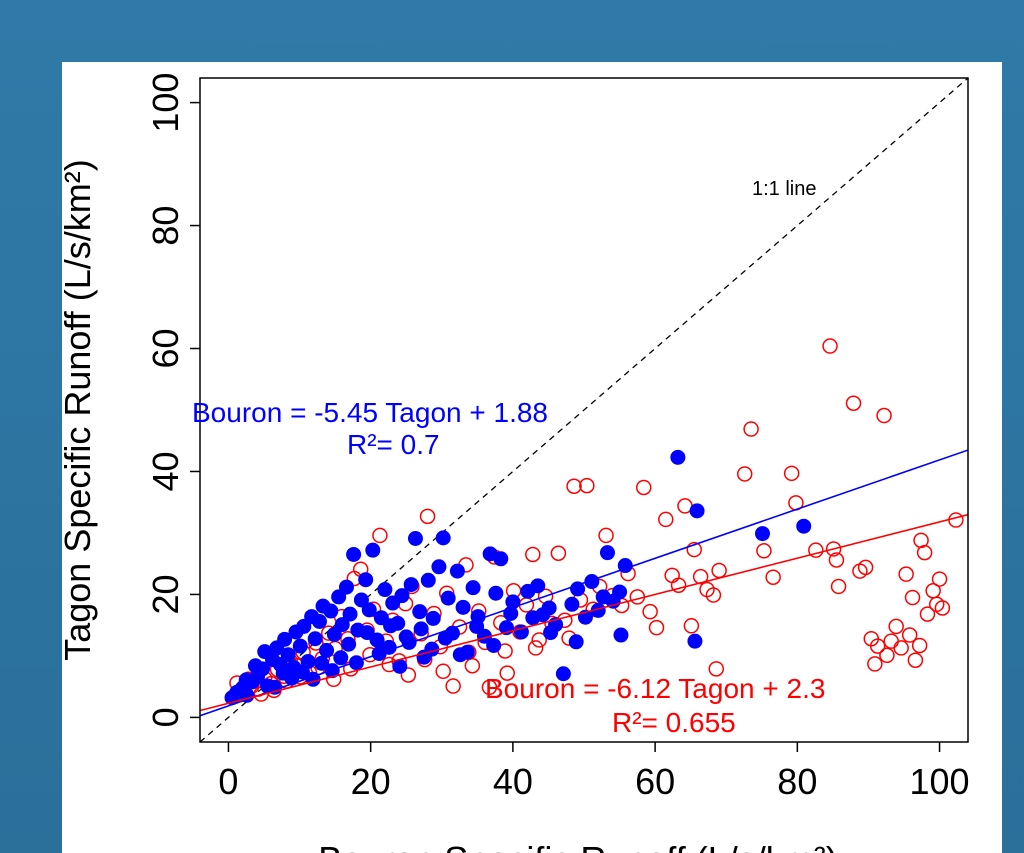 The width and height of the screenshot is (1024, 853). Describe the element at coordinates (655, 781) in the screenshot. I see `x-tick-label: 60` at that location.